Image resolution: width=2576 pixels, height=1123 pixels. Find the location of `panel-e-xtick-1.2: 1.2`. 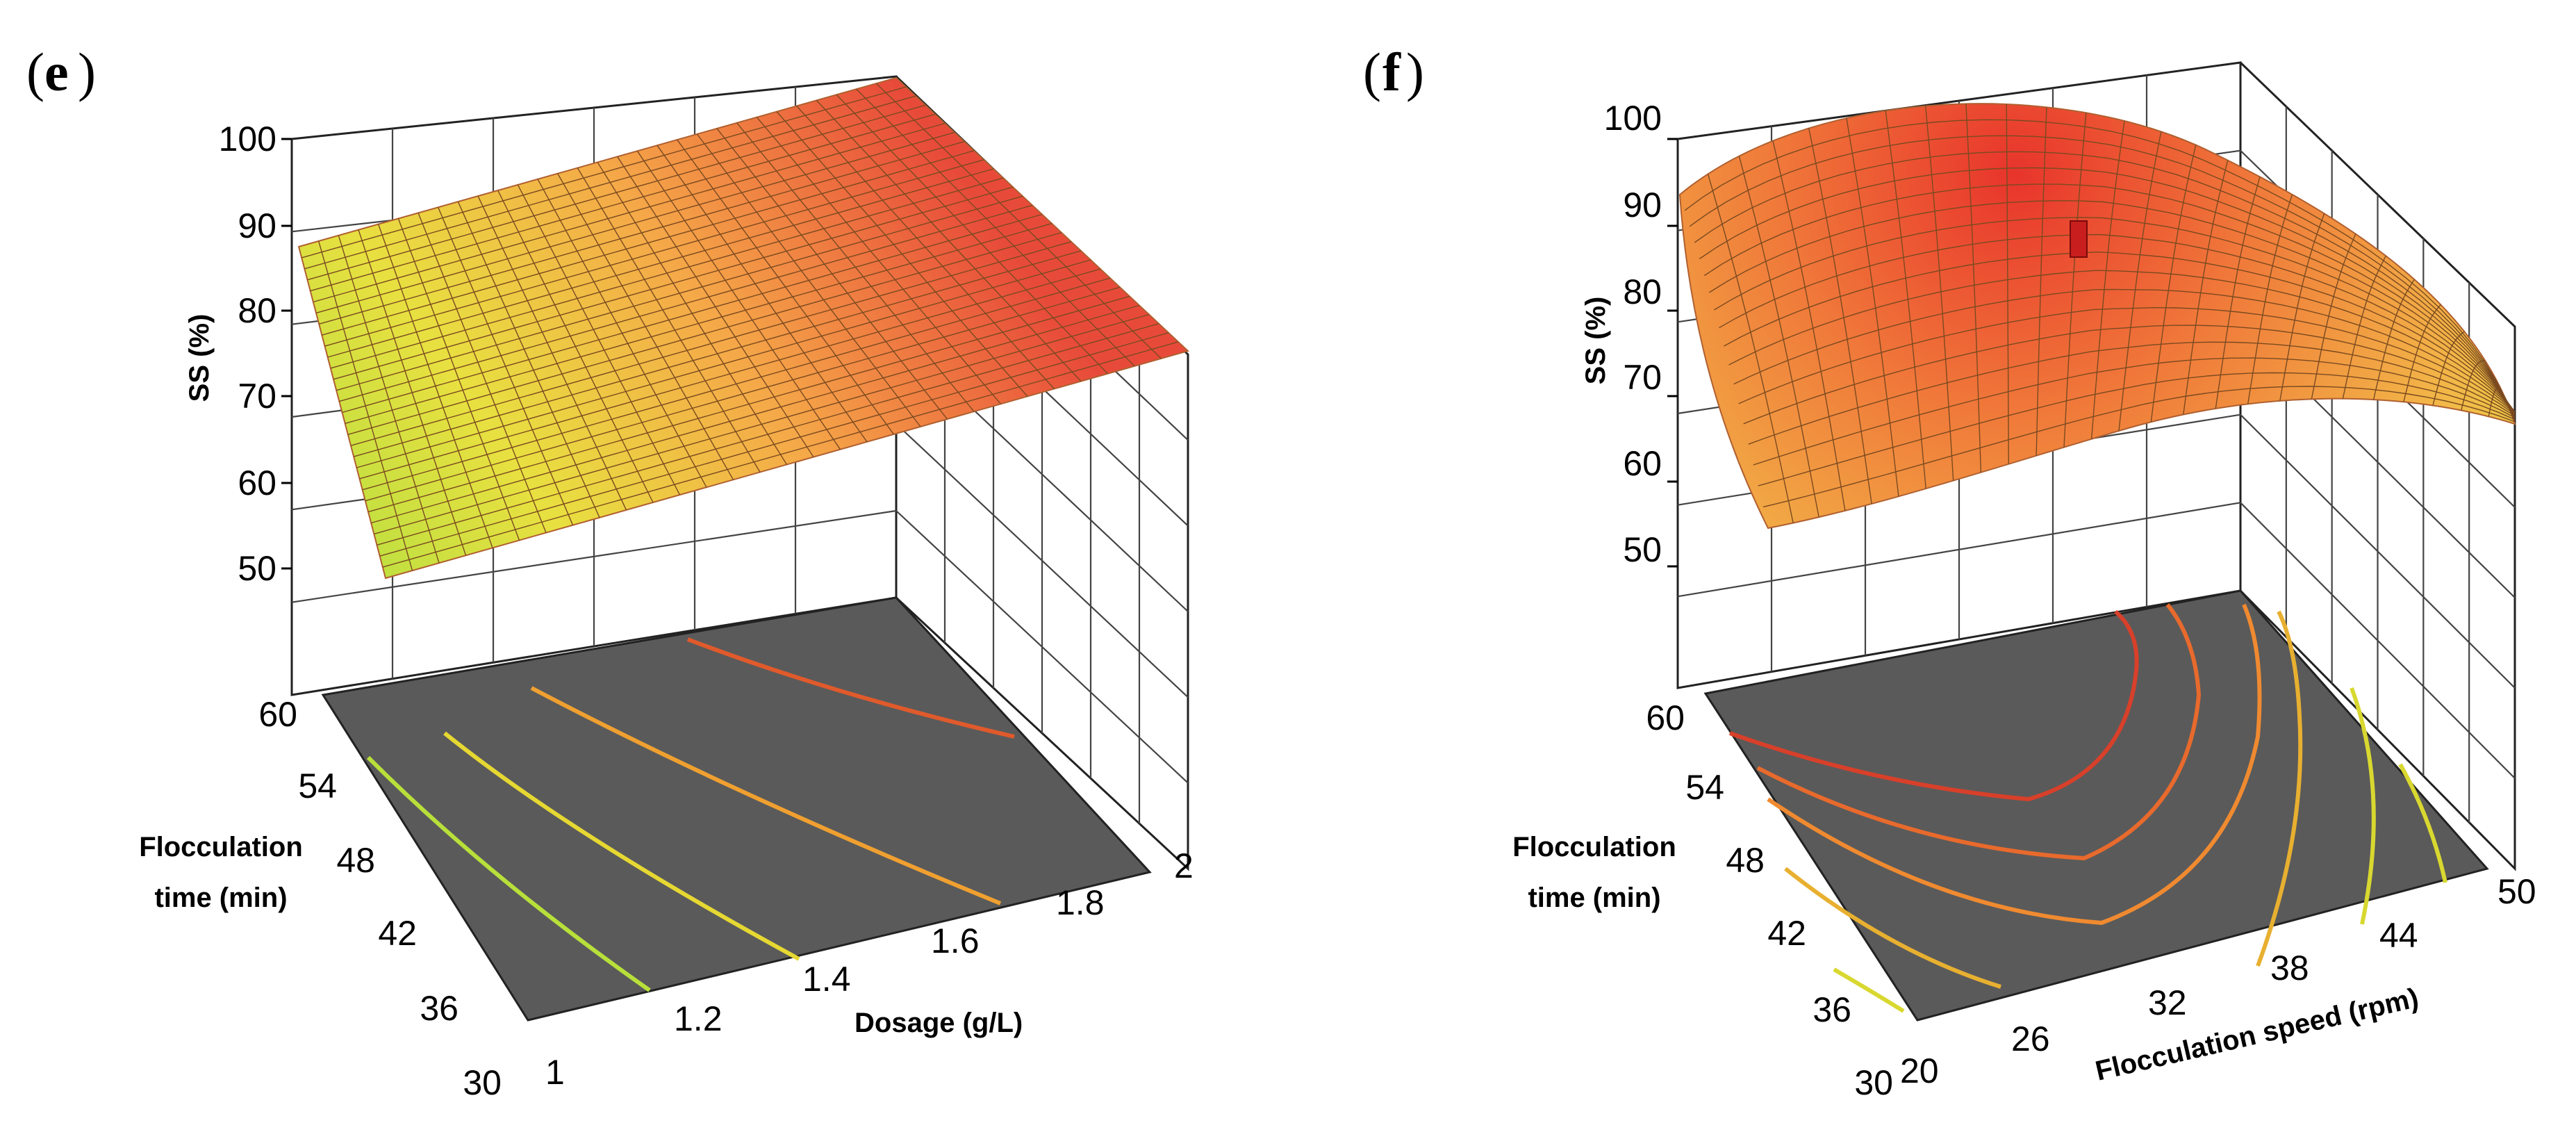

panel-e-xtick-1.2: 1.2 is located at coordinates (699, 1018).